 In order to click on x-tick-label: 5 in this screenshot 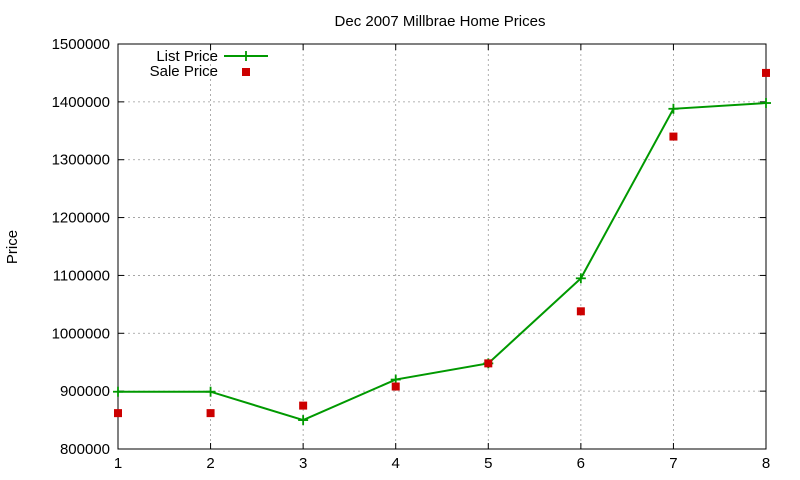, I will do `click(488, 463)`.